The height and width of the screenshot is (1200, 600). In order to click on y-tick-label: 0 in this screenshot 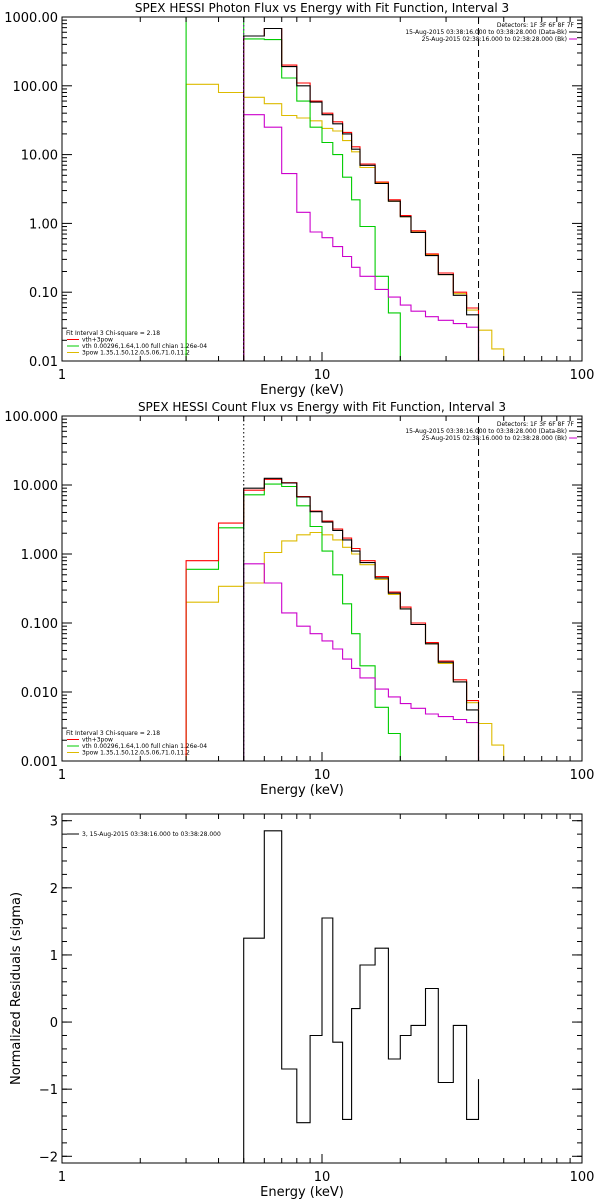, I will do `click(54, 1023)`.